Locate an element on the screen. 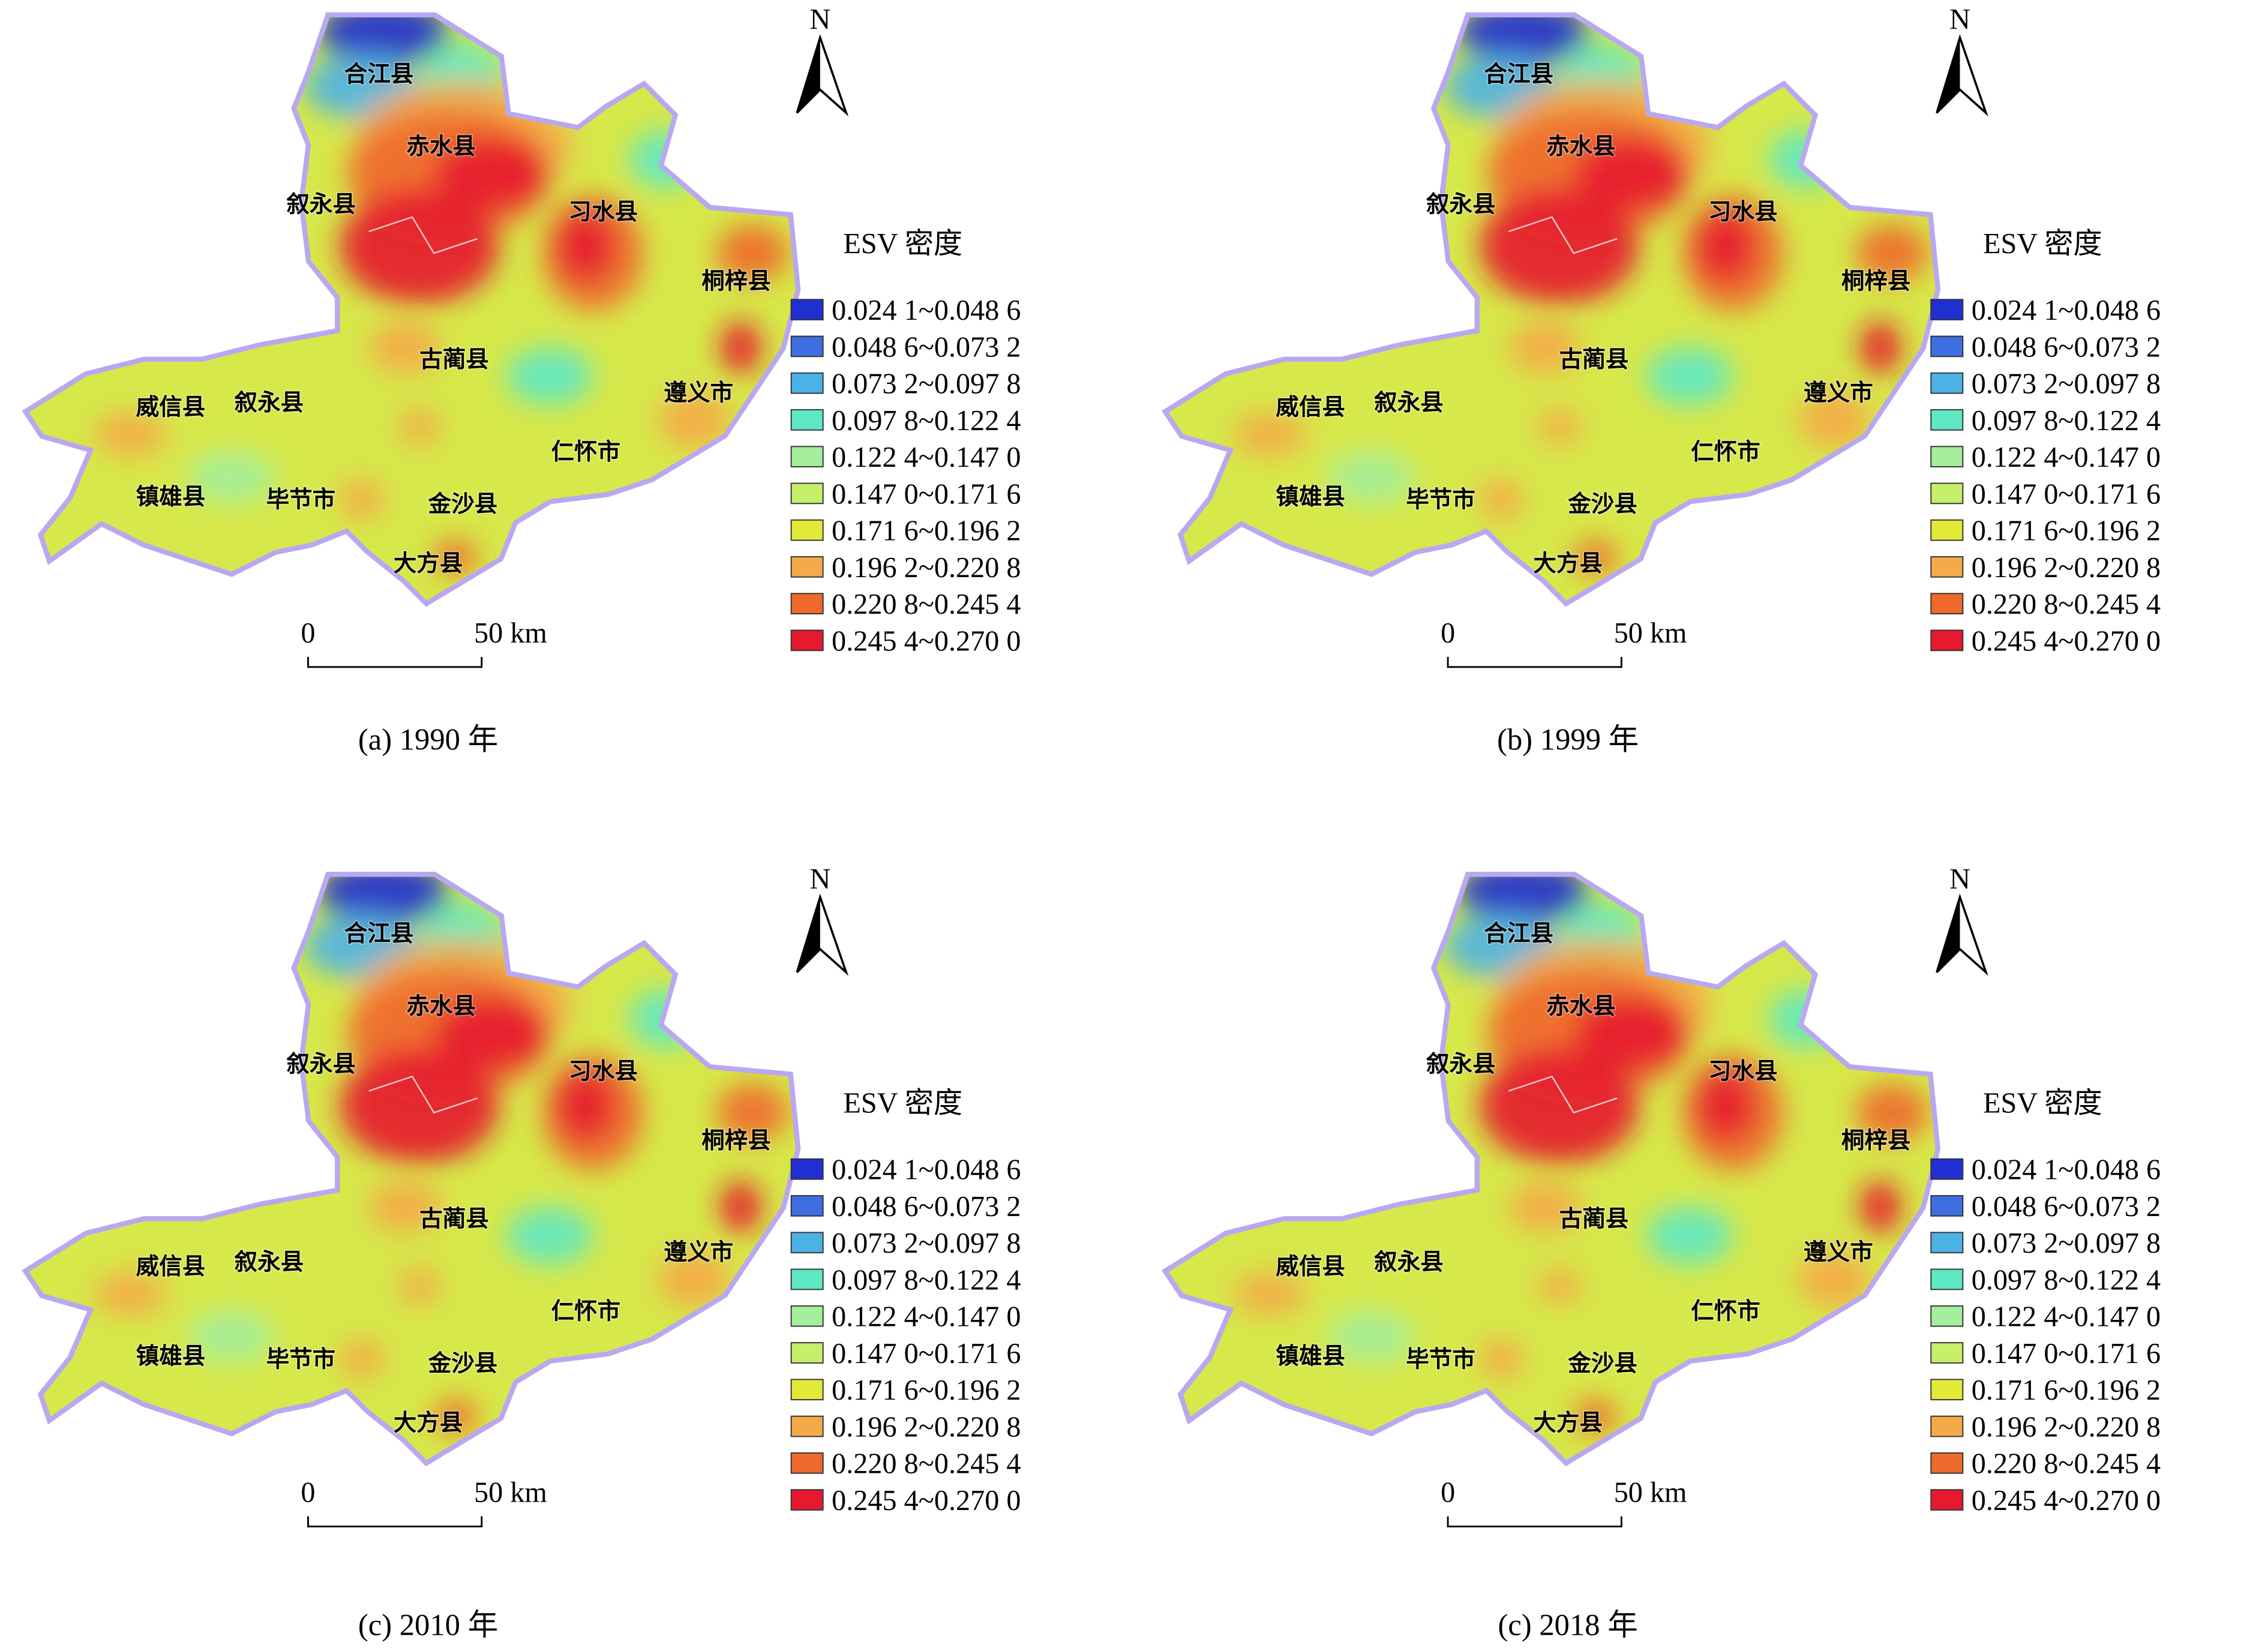 Image resolution: width=2268 pixels, height=1648 pixels. county-border is located at coordinates (1563, 235).